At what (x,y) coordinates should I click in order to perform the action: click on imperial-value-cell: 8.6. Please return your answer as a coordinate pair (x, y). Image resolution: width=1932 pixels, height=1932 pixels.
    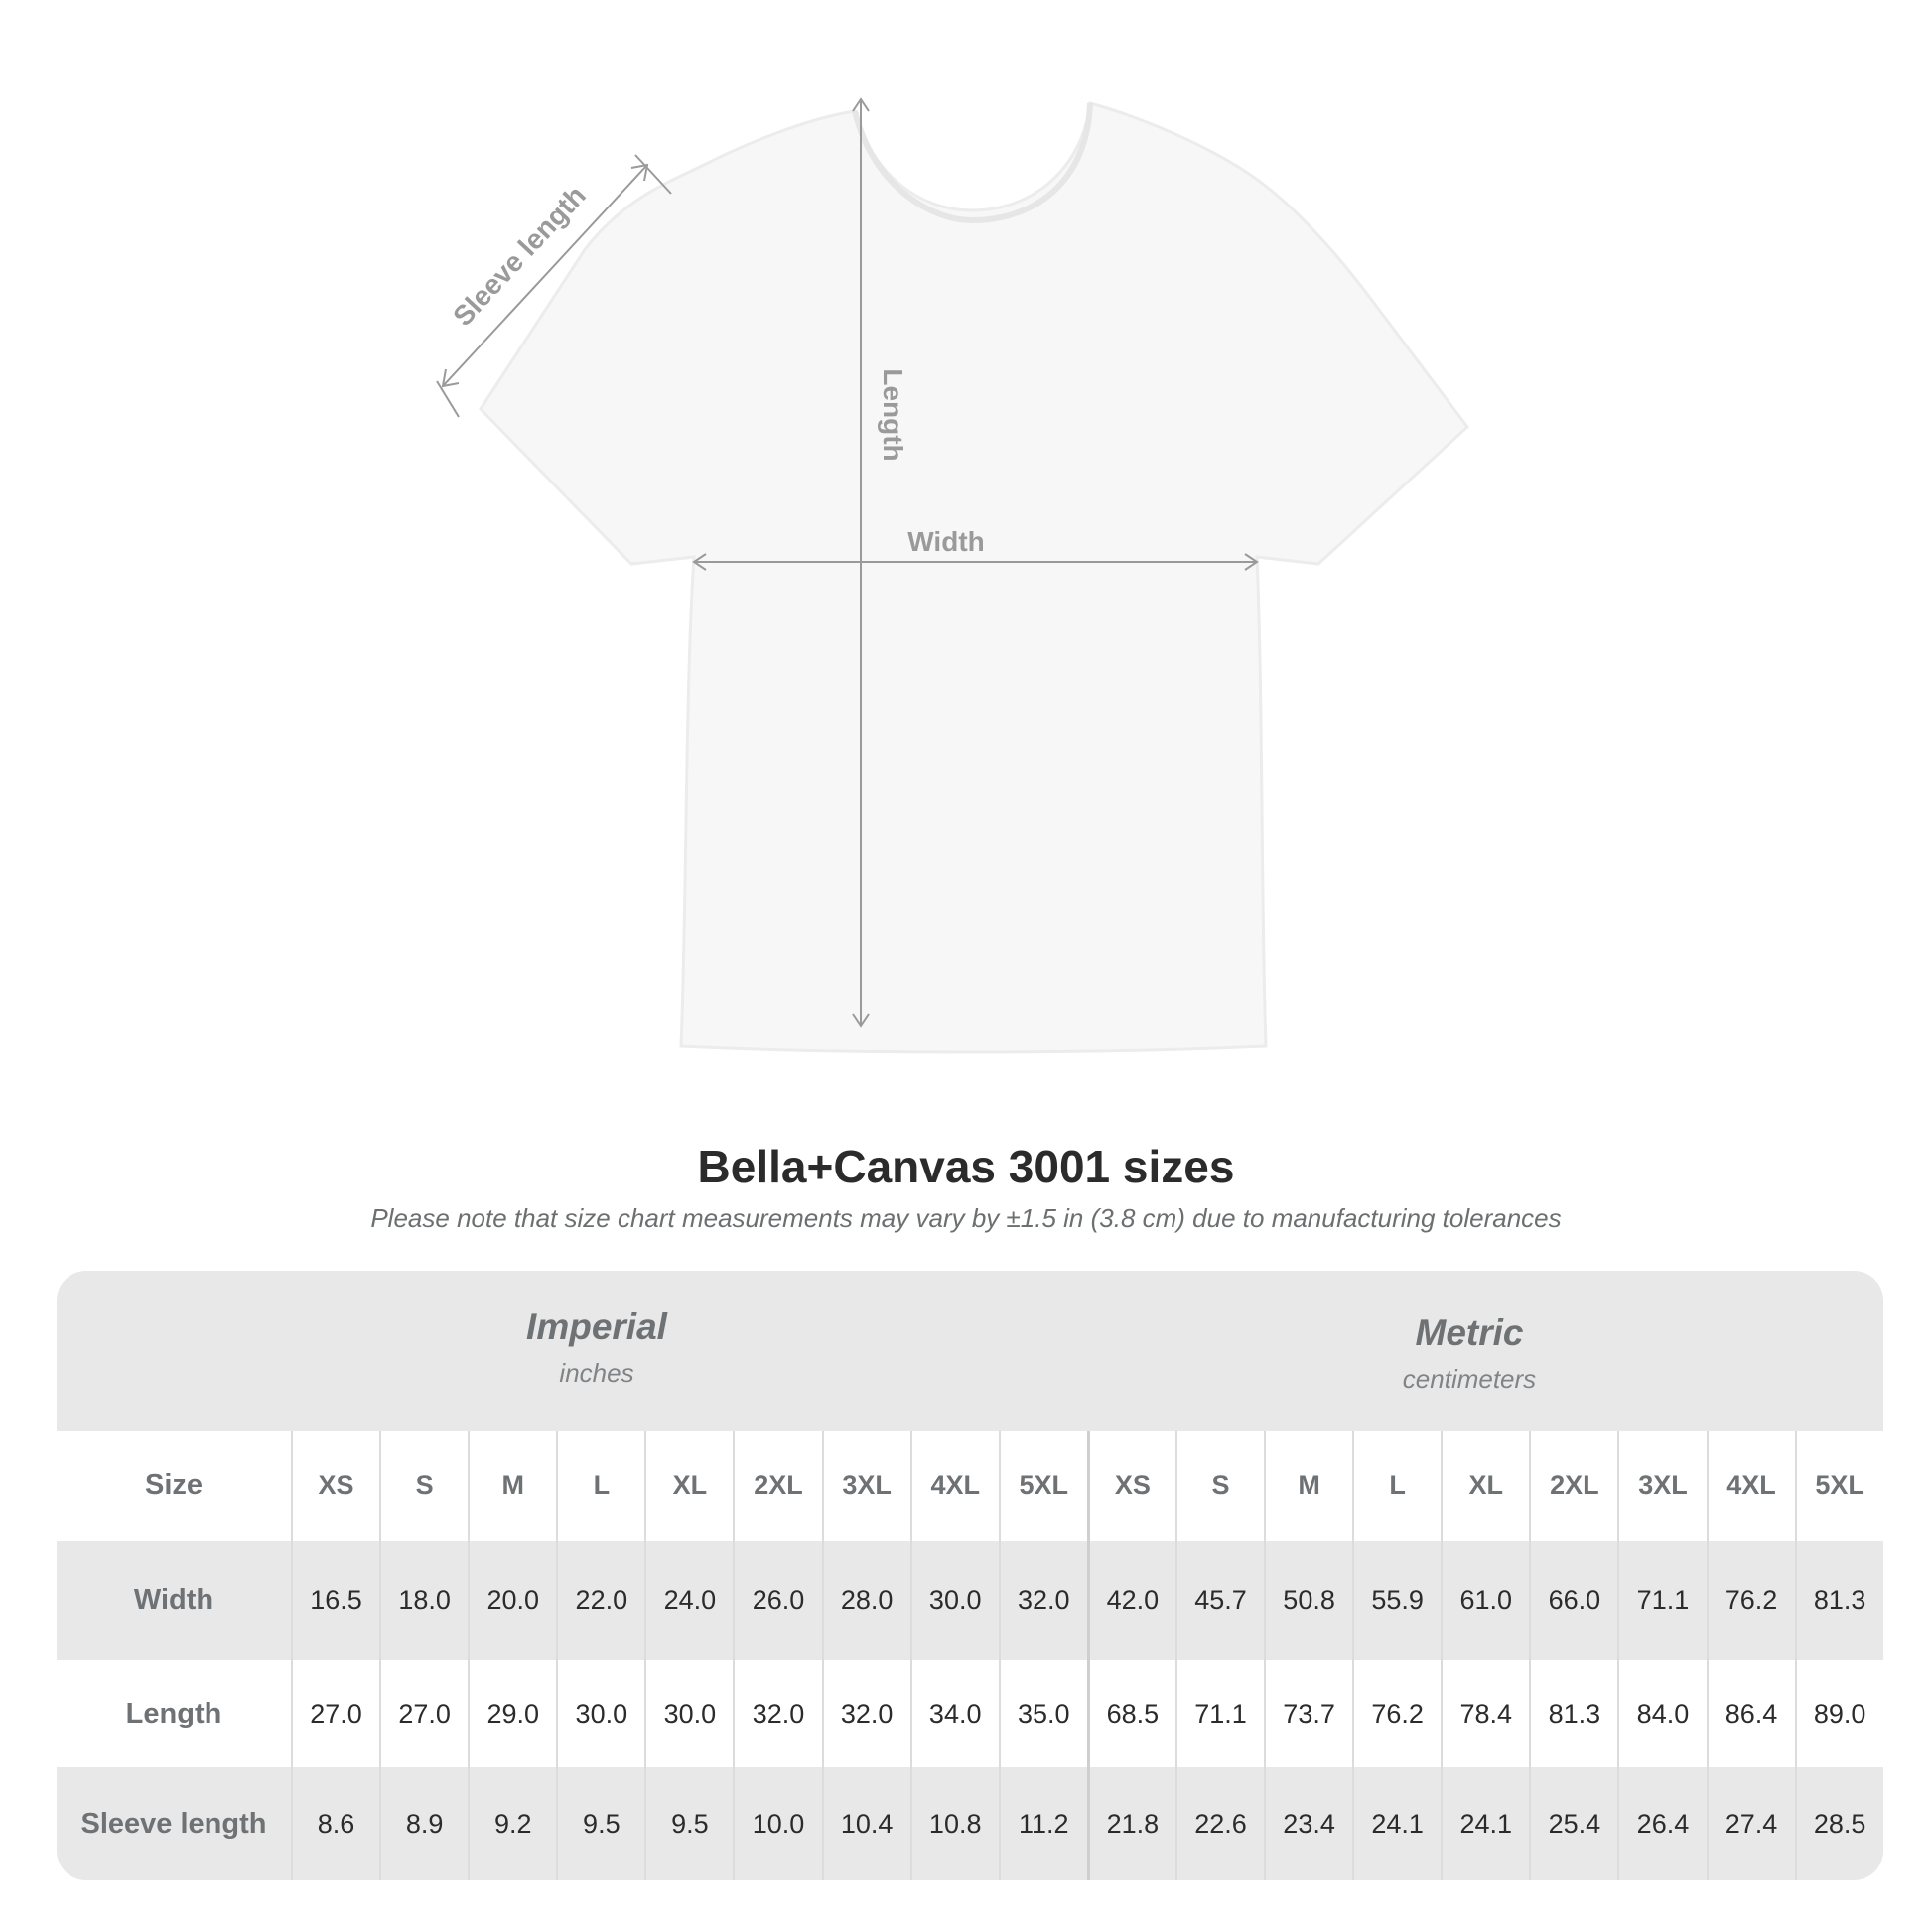
    Looking at the image, I should click on (335, 1823).